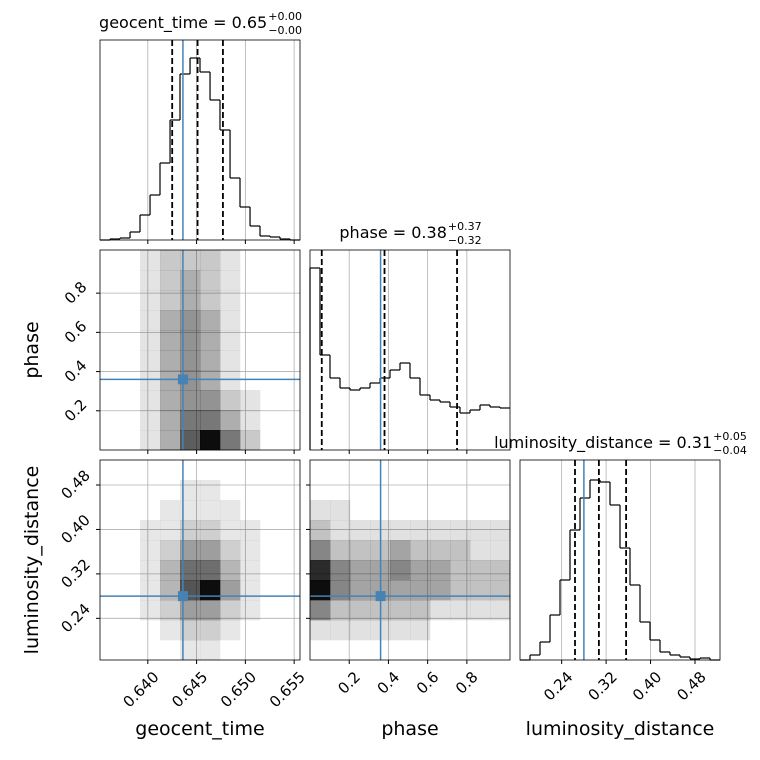 This screenshot has width=760, height=760. What do you see at coordinates (647, 686) in the screenshot?
I see `x-tick-label: 0.40` at bounding box center [647, 686].